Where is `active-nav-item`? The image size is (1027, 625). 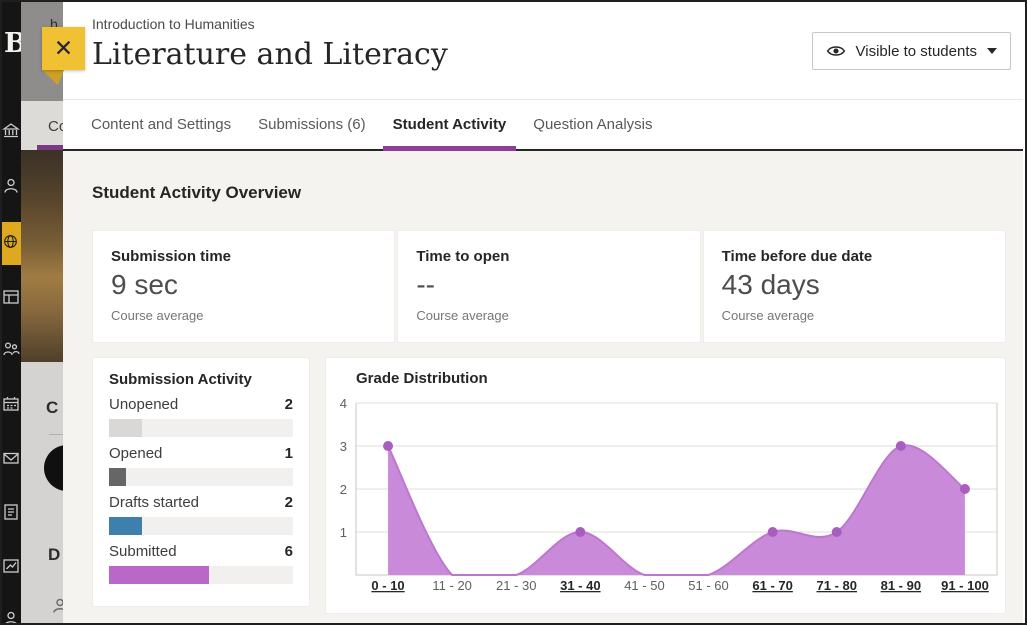
active-nav-item is located at coordinates (10, 243).